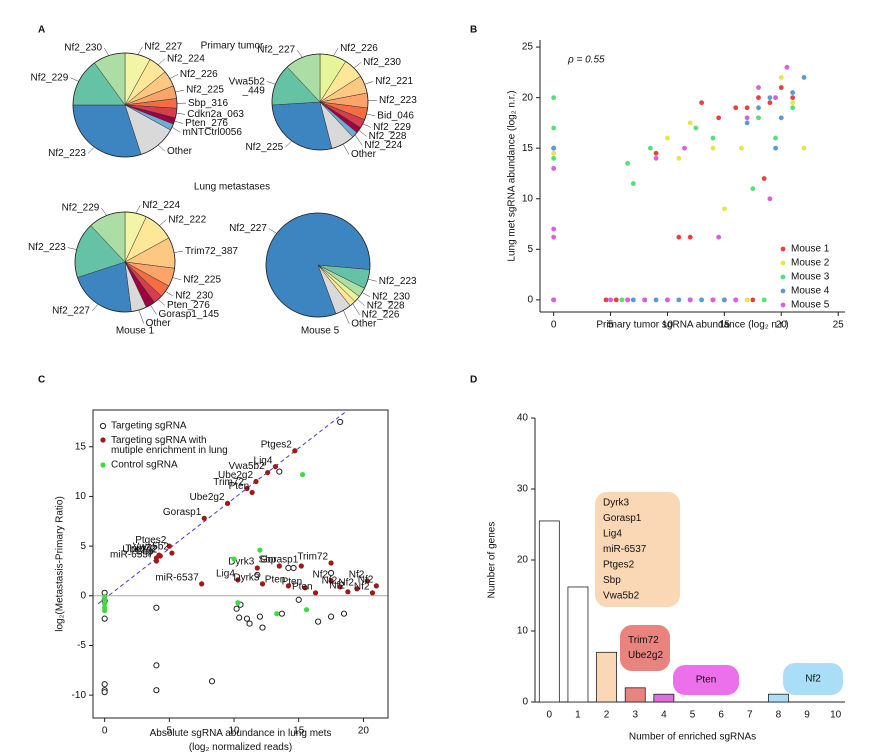  What do you see at coordinates (528, 47) in the screenshot?
I see `y-tick-label: 25` at bounding box center [528, 47].